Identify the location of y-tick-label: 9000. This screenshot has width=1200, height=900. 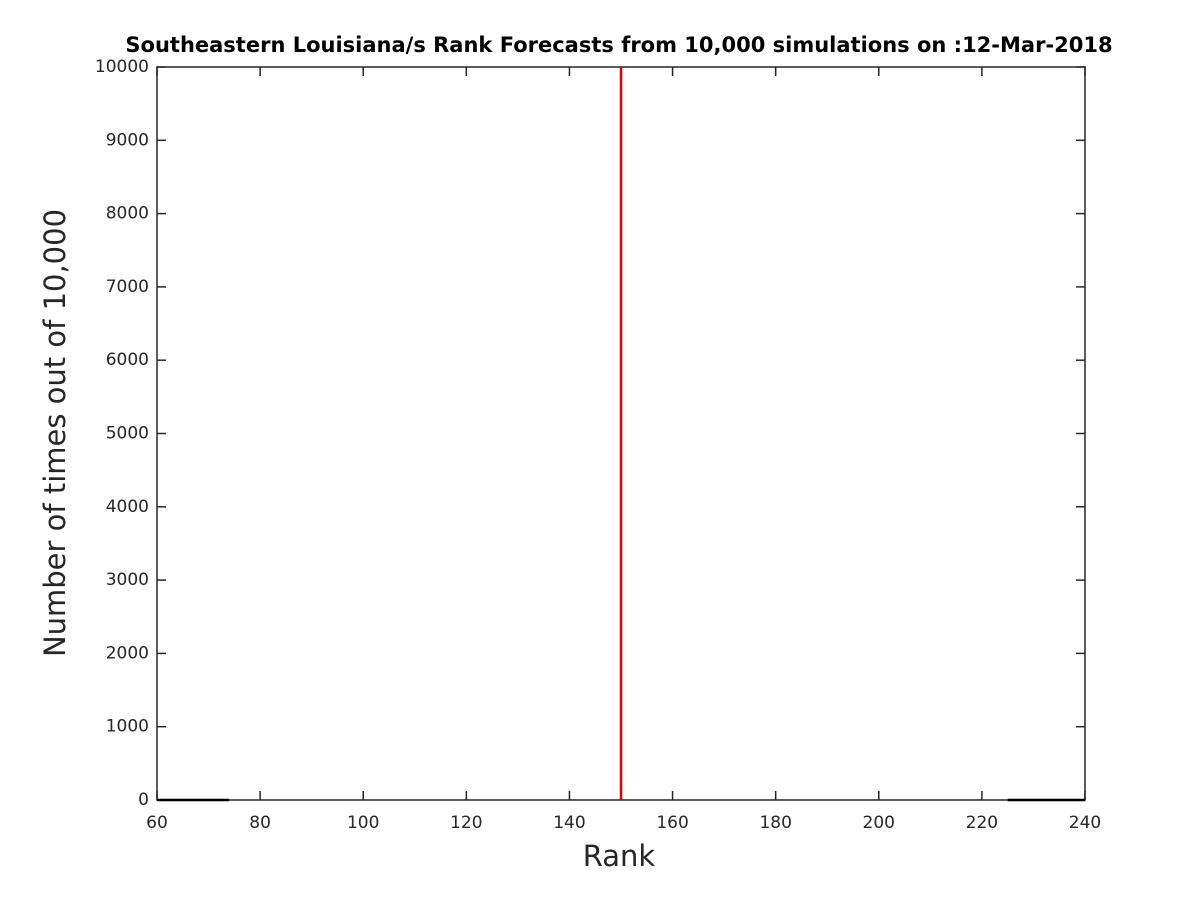
(127, 140).